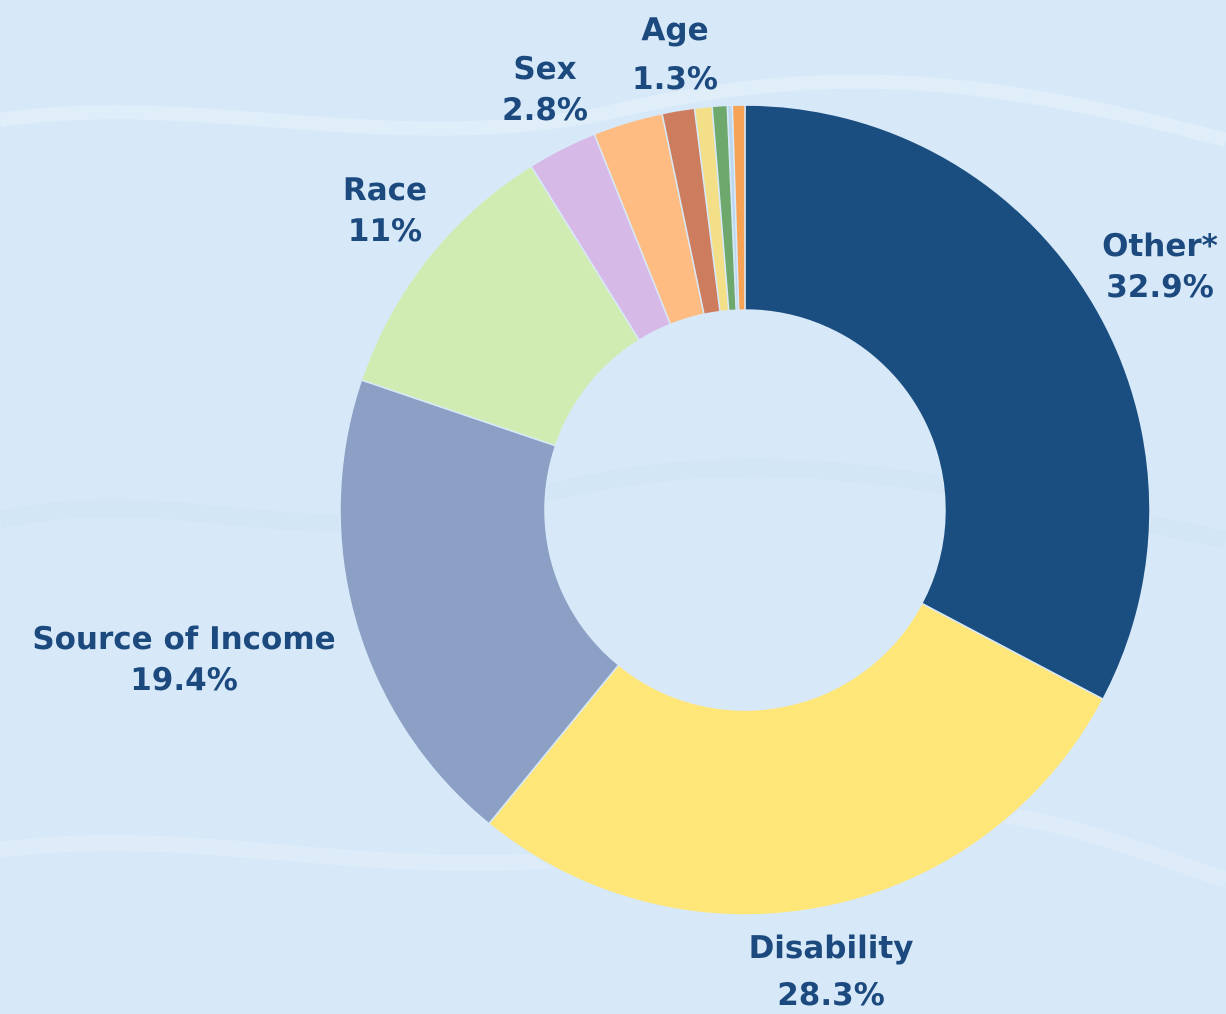 The width and height of the screenshot is (1226, 1014). I want to click on slice-source-of-income, so click(479, 602).